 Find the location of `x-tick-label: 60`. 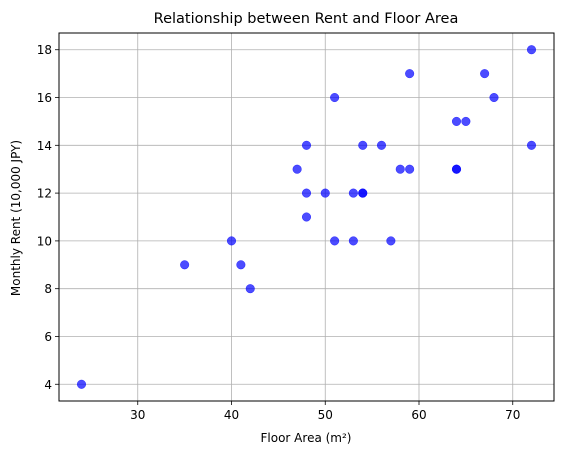

x-tick-label: 60 is located at coordinates (418, 415).